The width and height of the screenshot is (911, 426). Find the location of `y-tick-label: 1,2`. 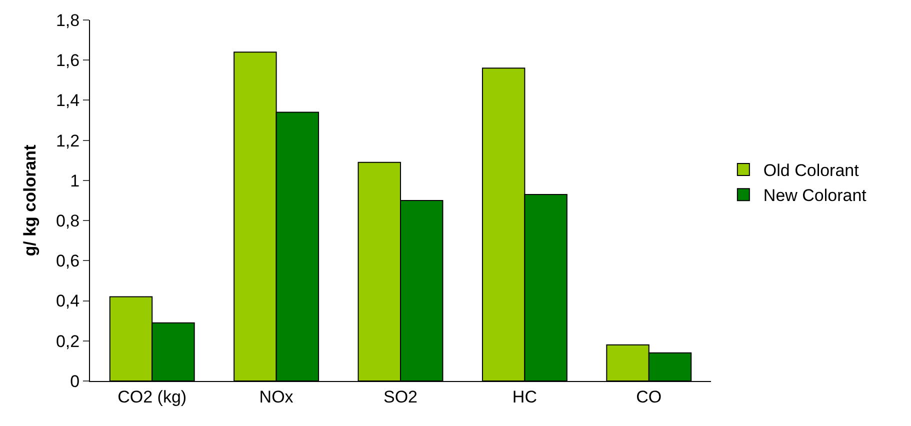

y-tick-label: 1,2 is located at coordinates (68, 140).